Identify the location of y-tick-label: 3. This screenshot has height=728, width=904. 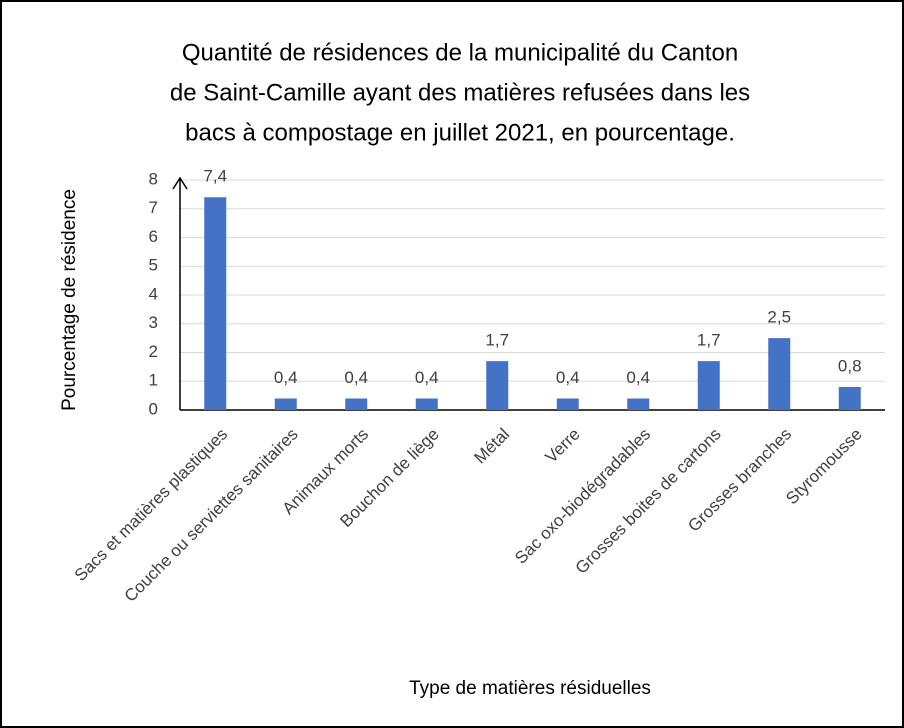
(153, 322).